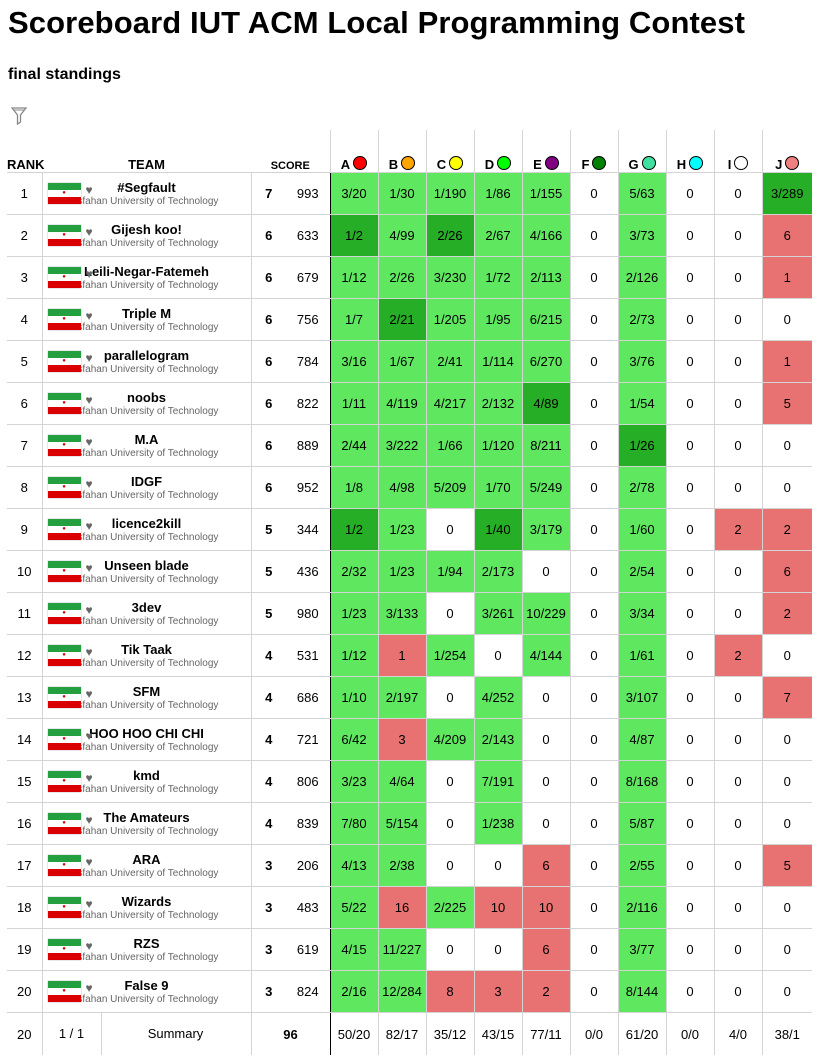  What do you see at coordinates (641, 529) in the screenshot?
I see `problem-cell-g: 1/60` at bounding box center [641, 529].